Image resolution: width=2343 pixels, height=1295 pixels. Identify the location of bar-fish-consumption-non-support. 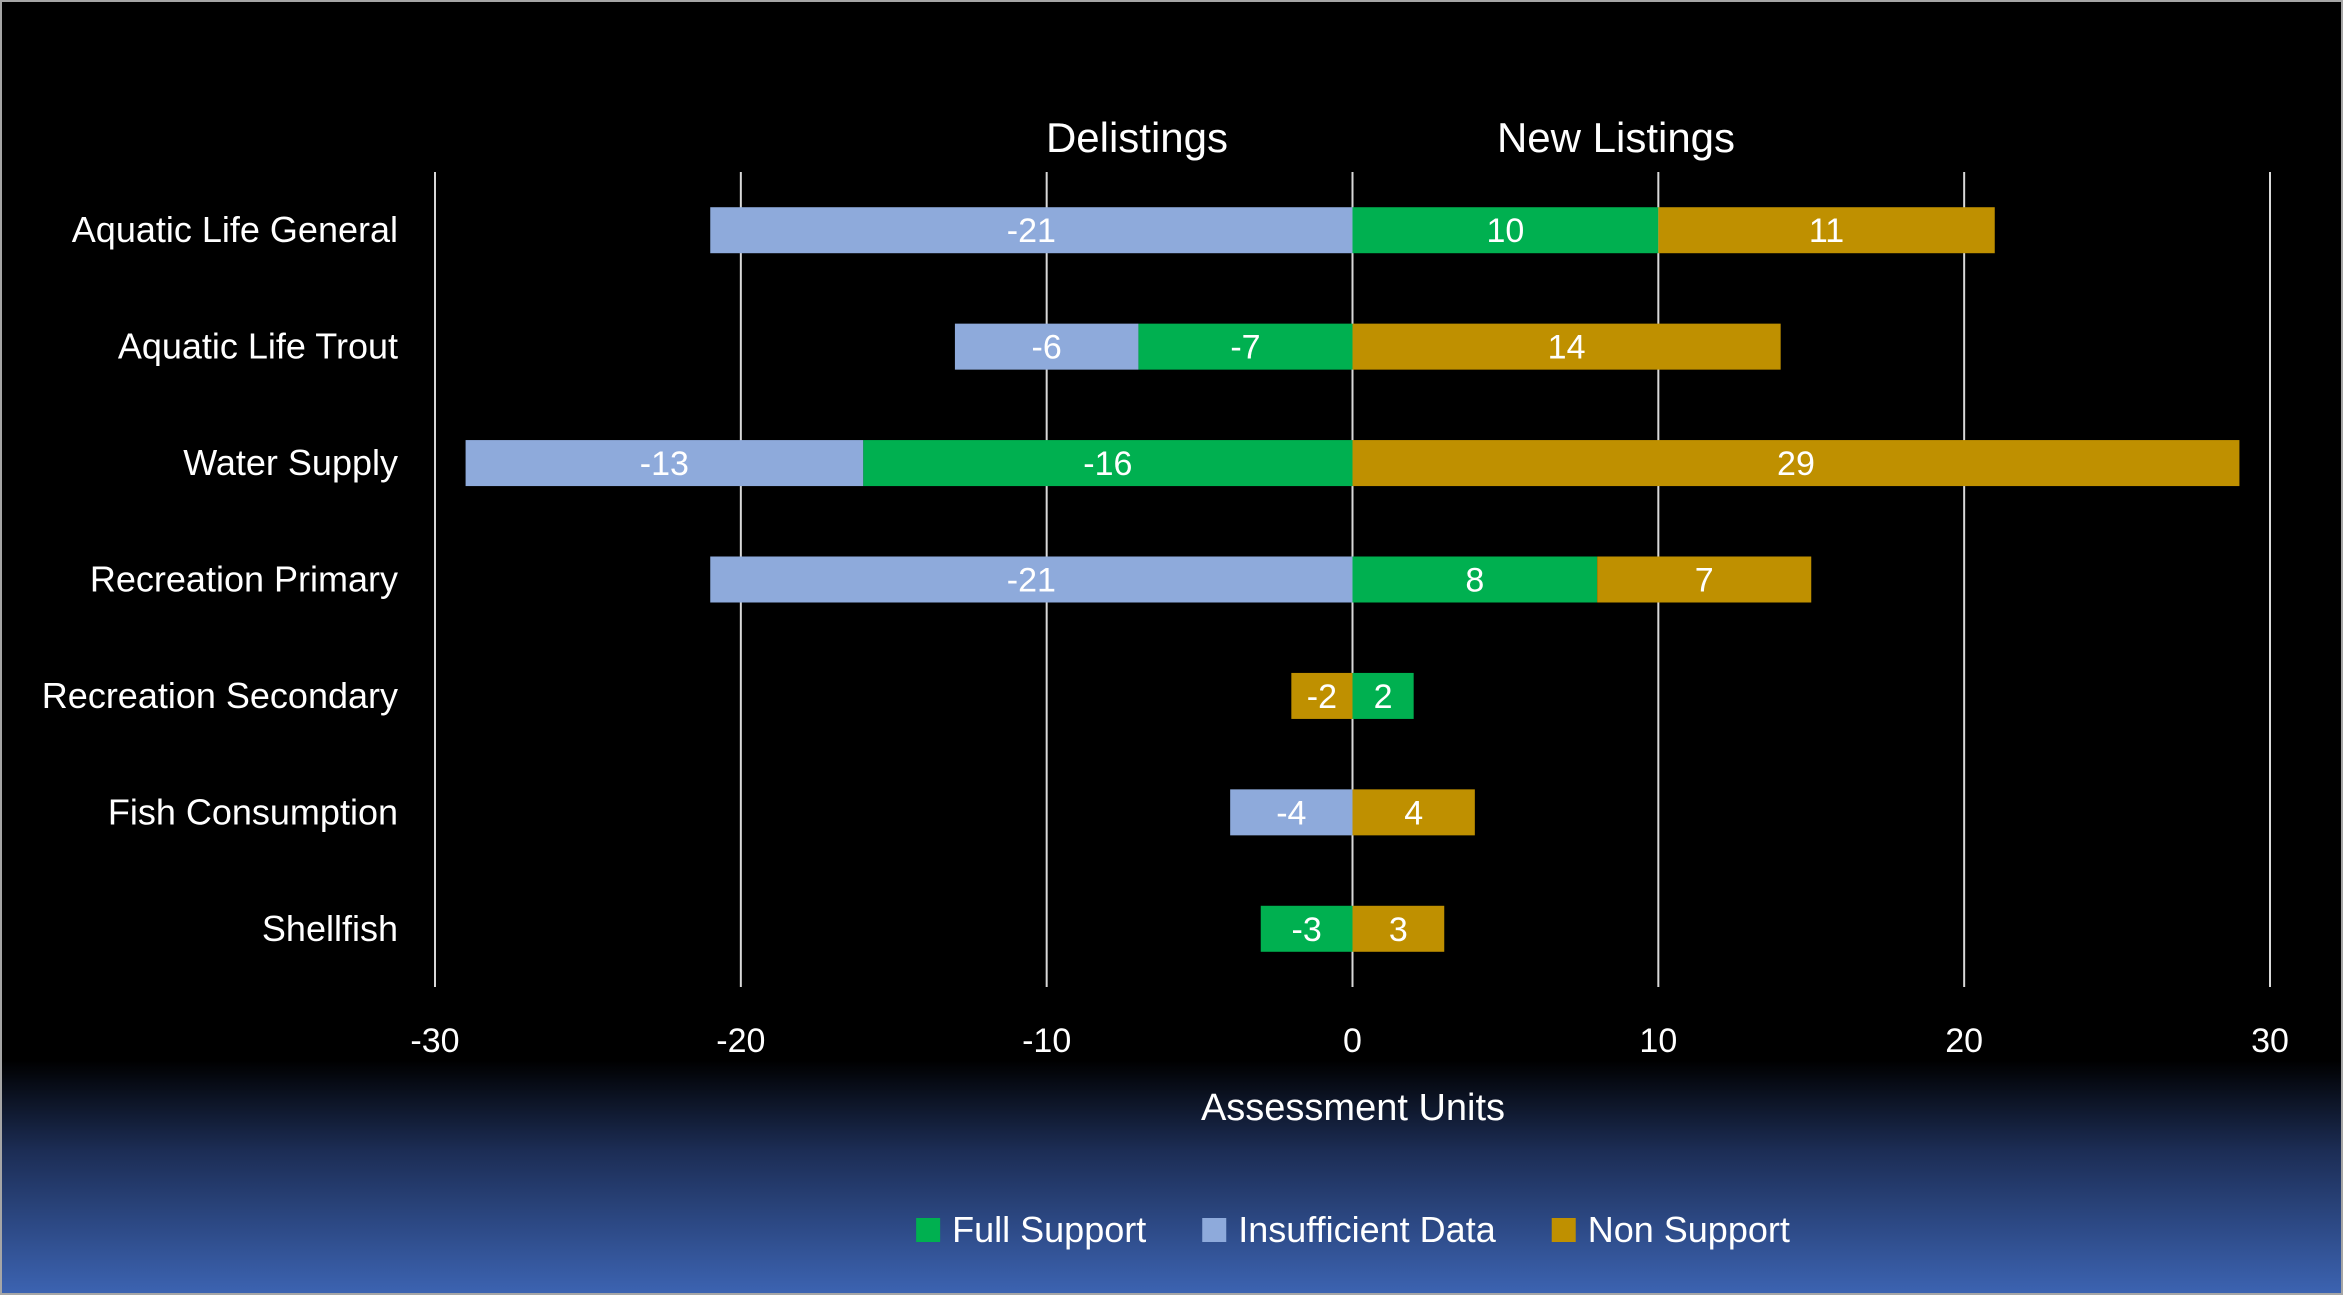
(1413, 812).